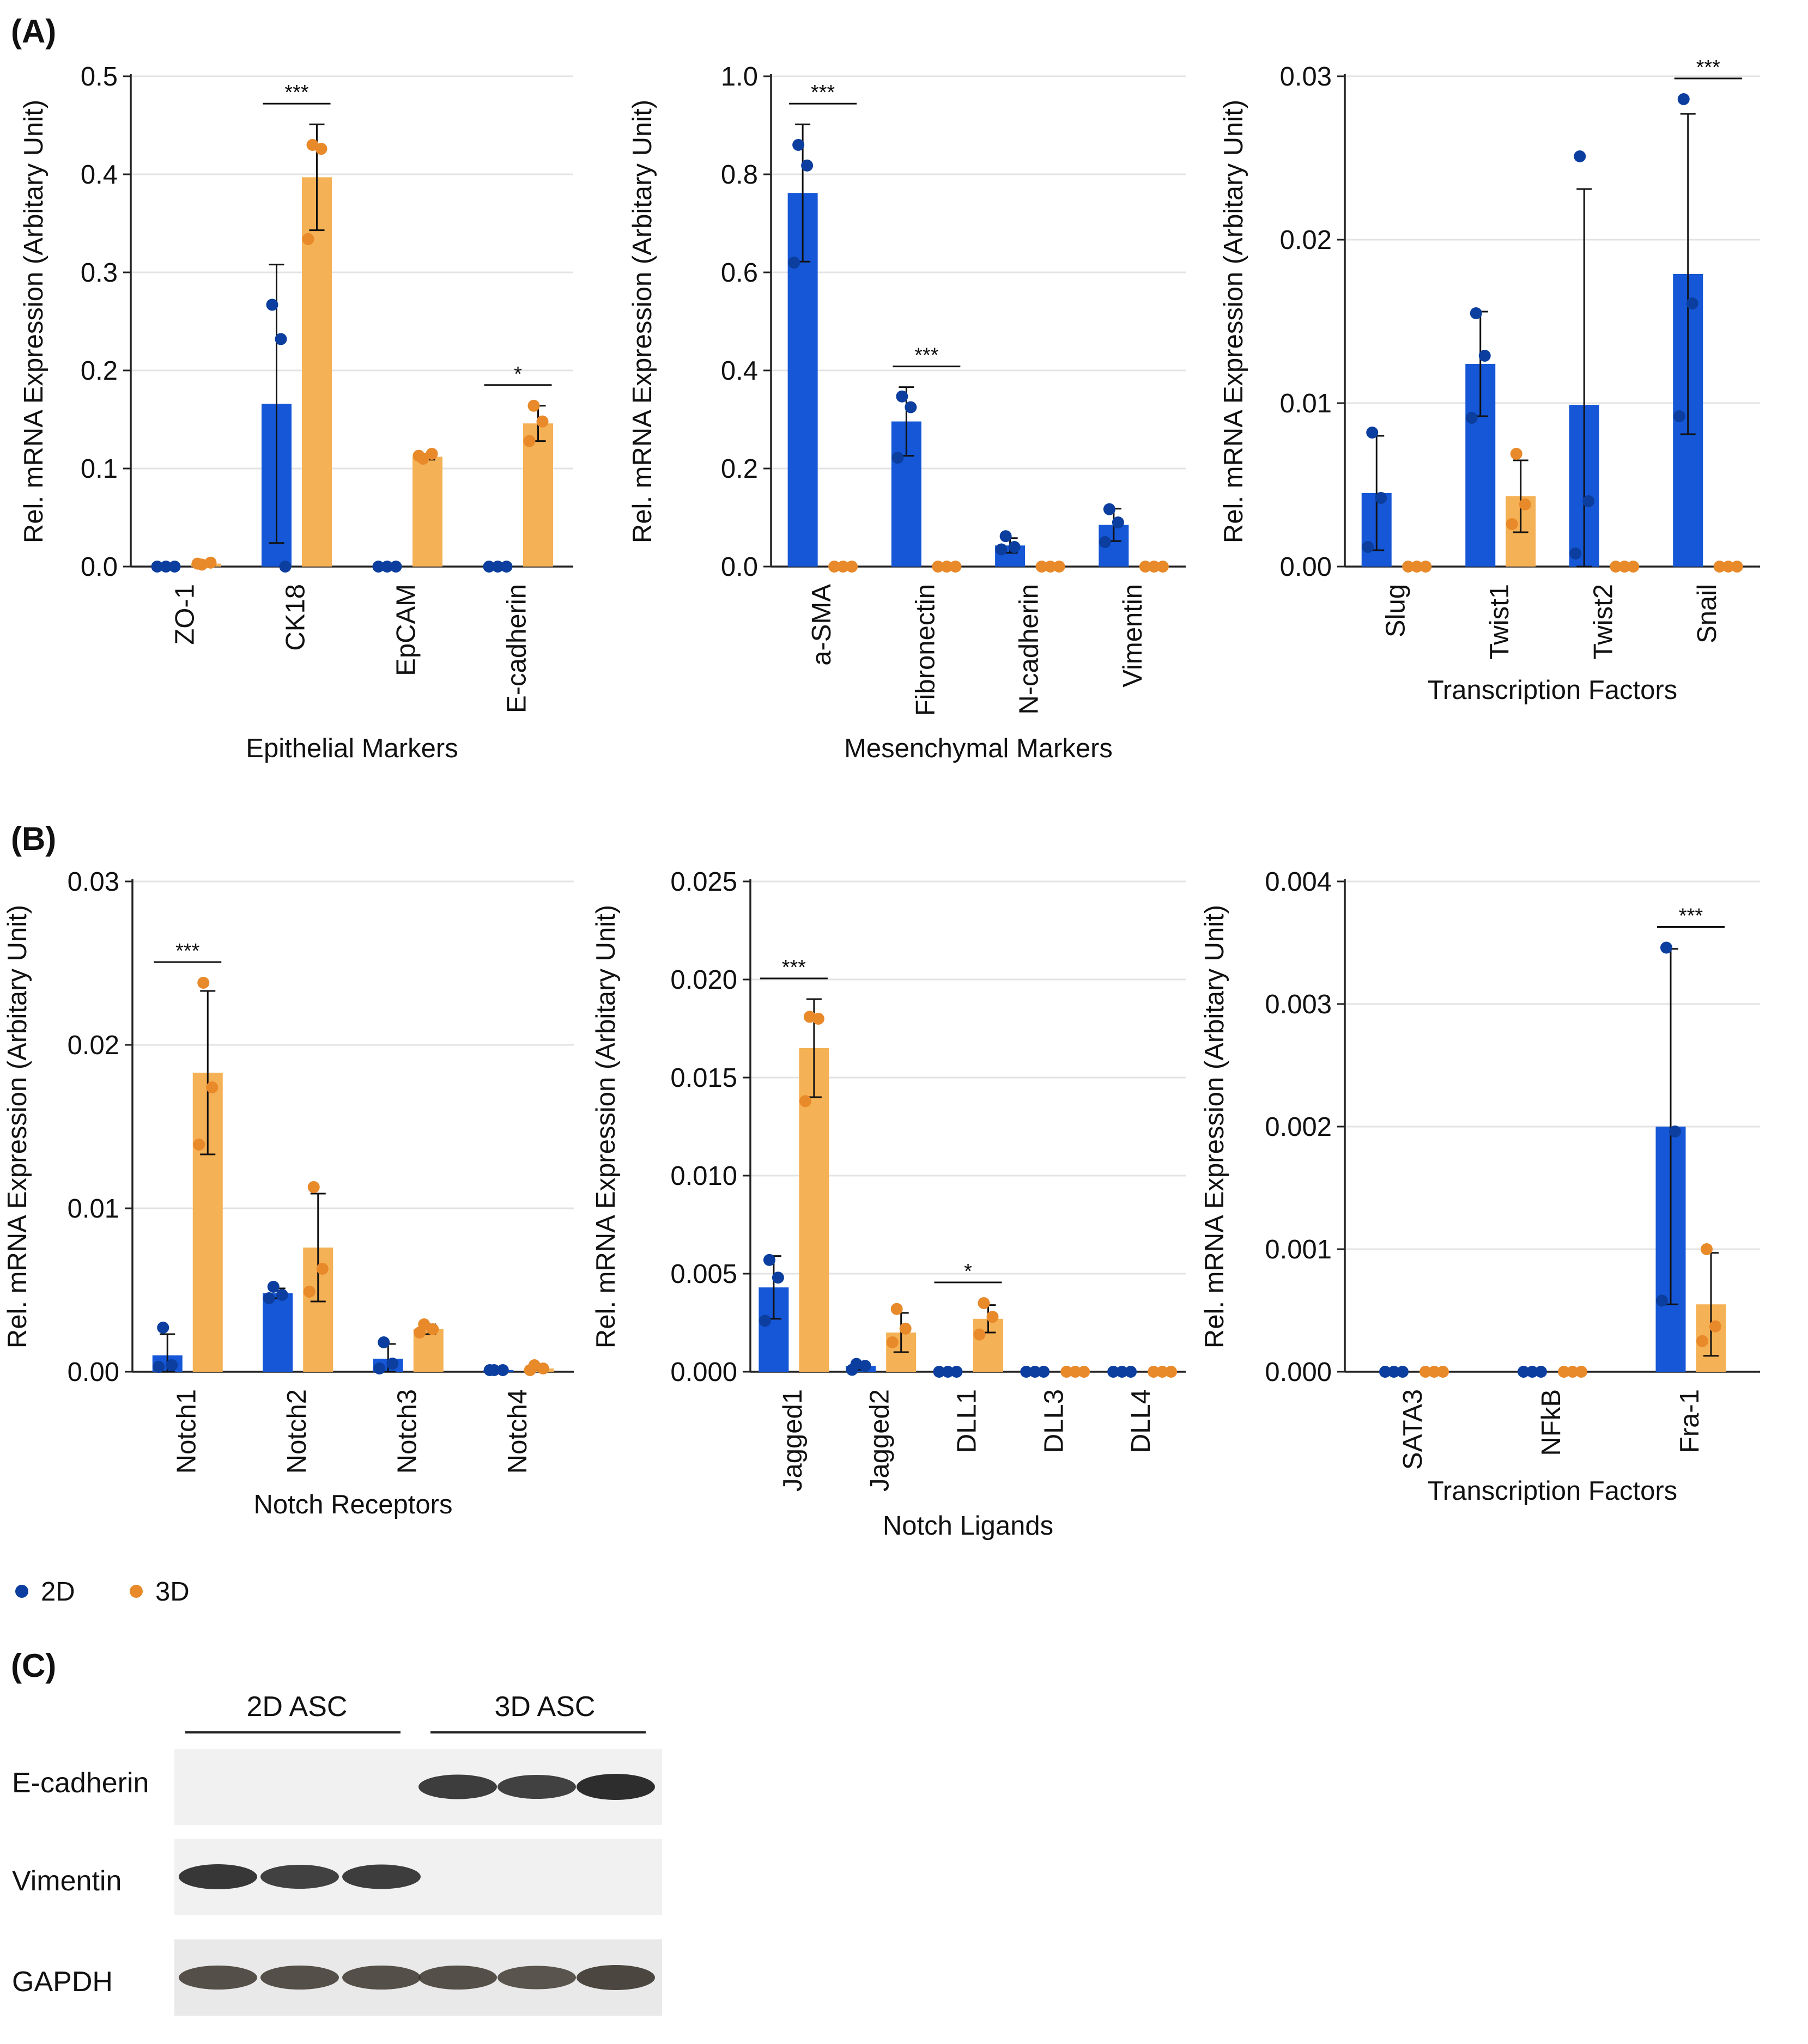  Describe the element at coordinates (545, 1707) in the screenshot. I see `wb-group-label-3d: 3D ASC` at that location.